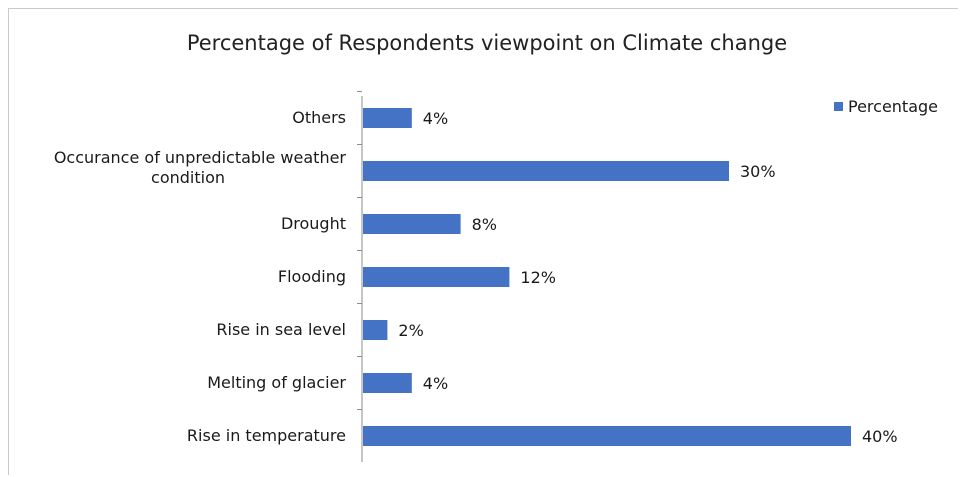 The image size is (960, 477). Describe the element at coordinates (312, 276) in the screenshot. I see `category-label: Flooding` at that location.